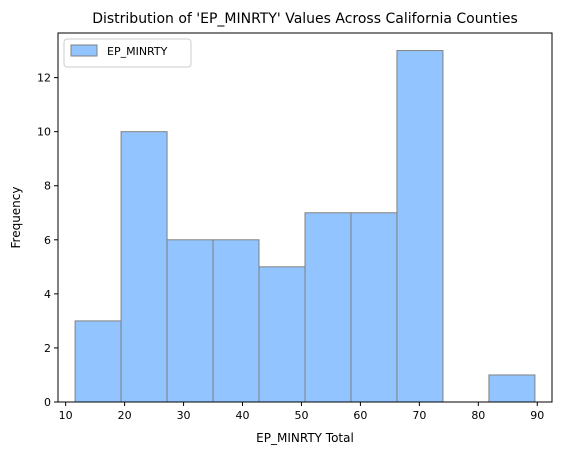 The width and height of the screenshot is (567, 459). I want to click on y-tick-label: 2, so click(47, 348).